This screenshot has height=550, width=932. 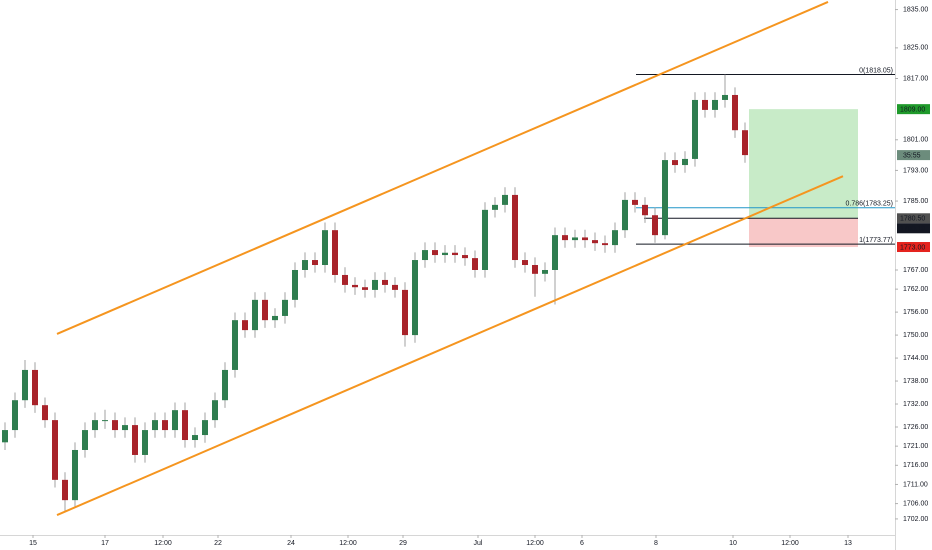 I want to click on y-tick-label: 1785.00, so click(x=915, y=201).